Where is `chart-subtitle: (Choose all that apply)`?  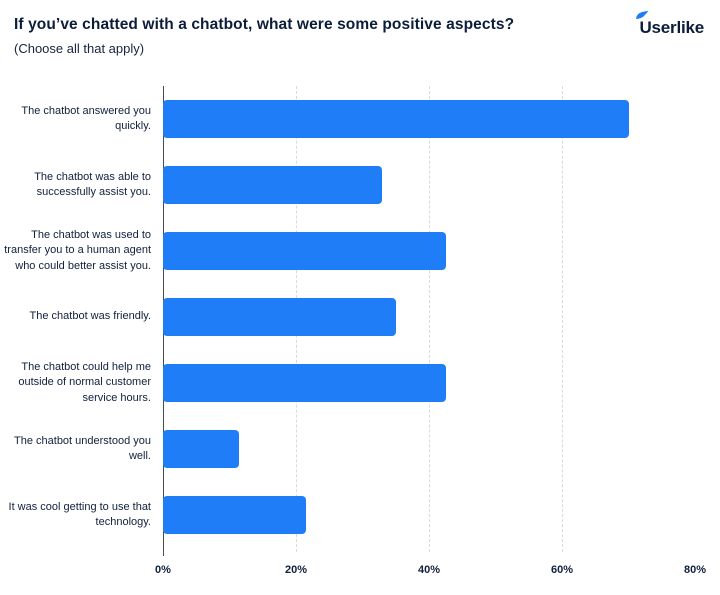 chart-subtitle: (Choose all that apply) is located at coordinates (79, 48).